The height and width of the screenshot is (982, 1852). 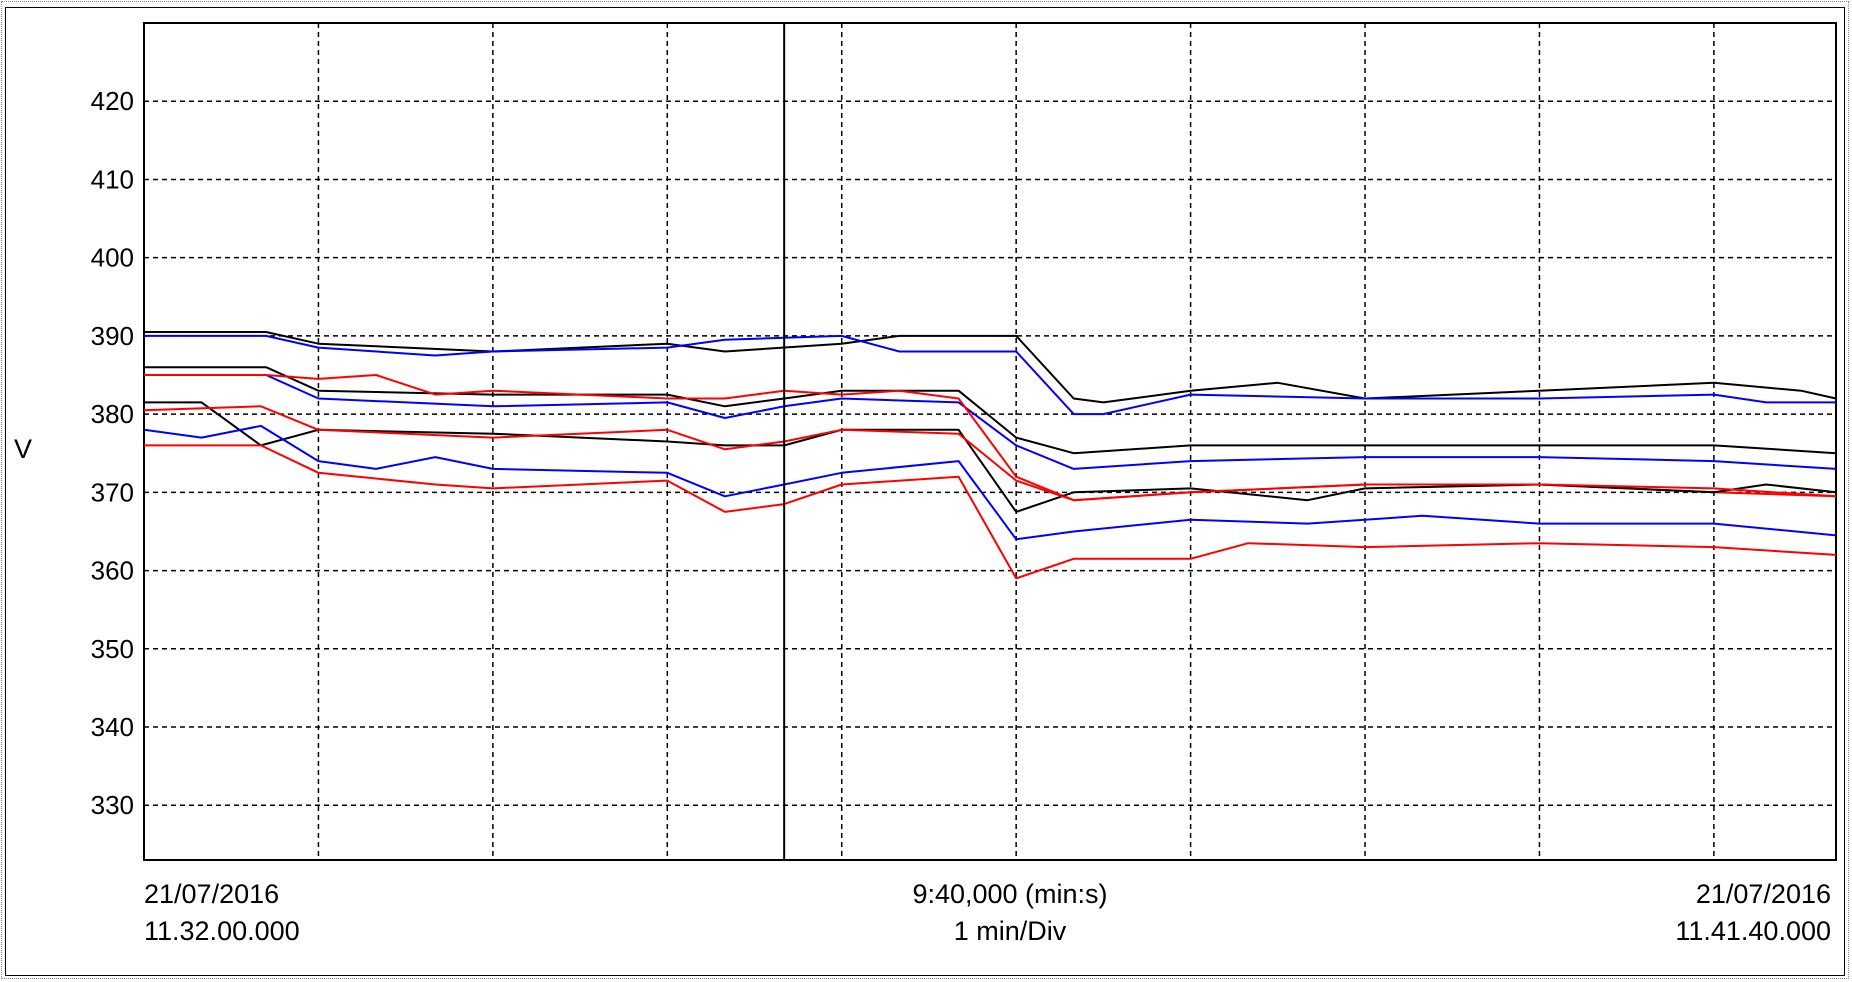 I want to click on y-tick-label: 390, so click(x=112, y=336).